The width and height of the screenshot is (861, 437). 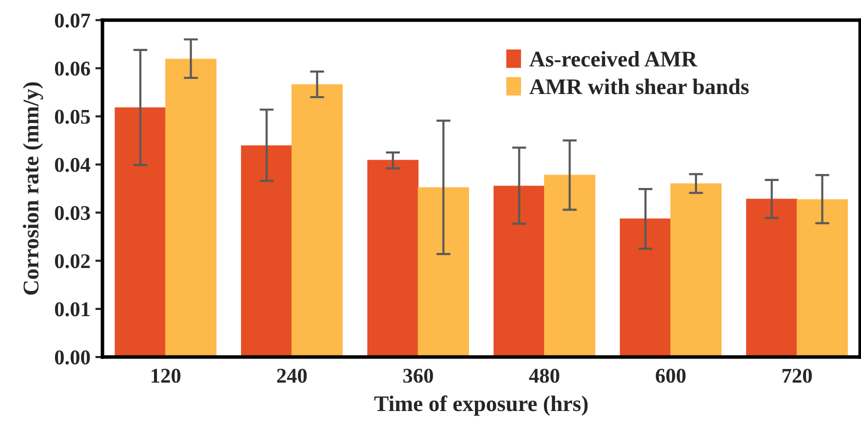 I want to click on y-tick-label: 0.02, so click(x=72, y=261).